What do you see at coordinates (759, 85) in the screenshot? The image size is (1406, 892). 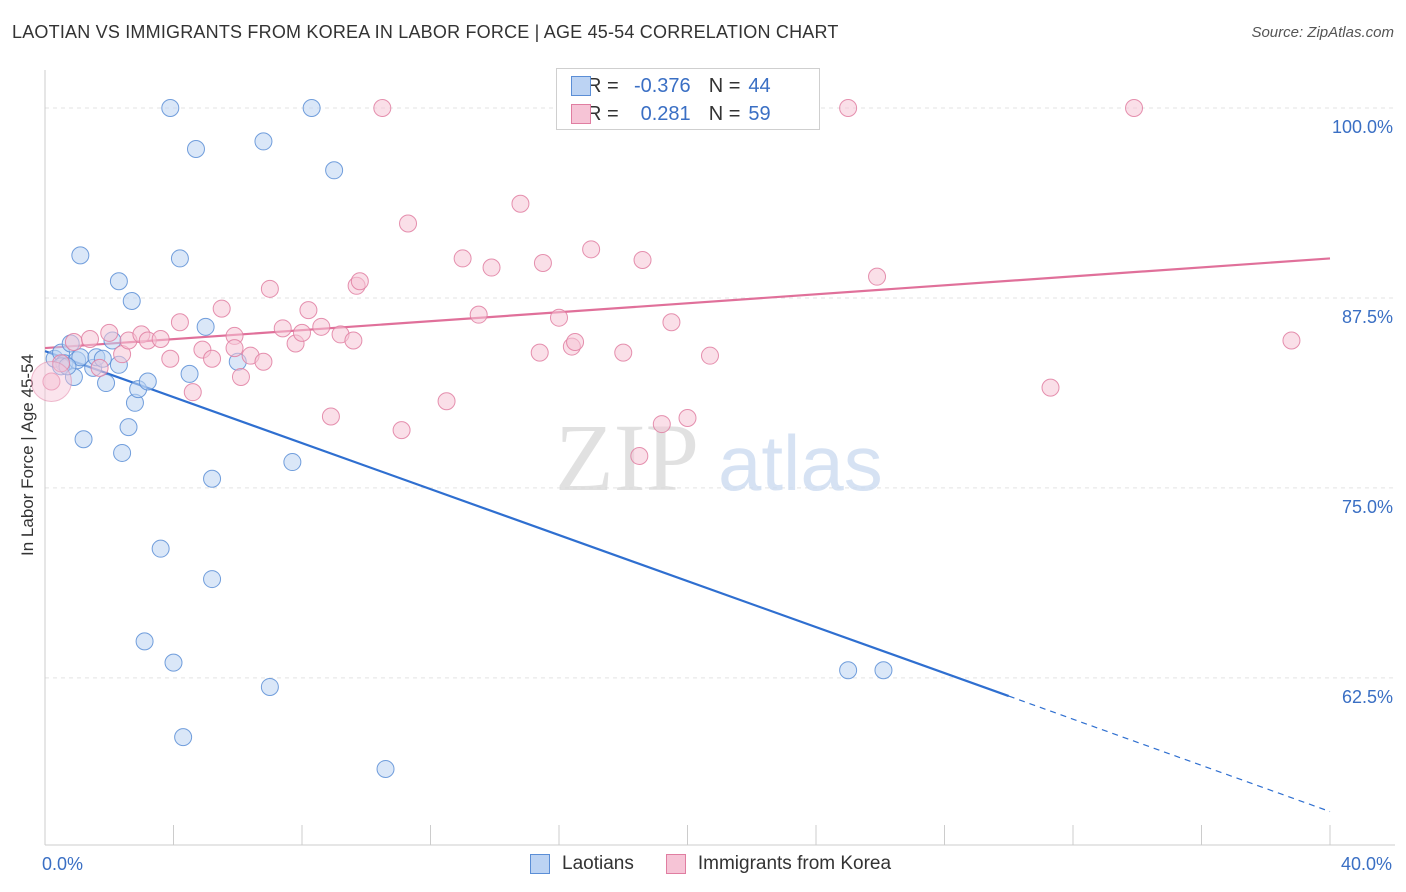 I see `legend-n-value-laotians: 44` at bounding box center [759, 85].